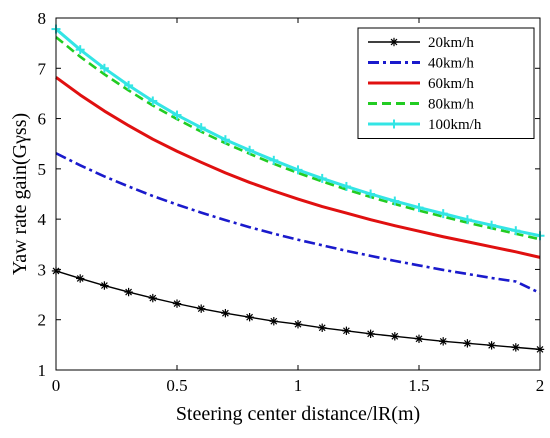 The width and height of the screenshot is (550, 438). I want to click on legend-label-2: 60km/h, so click(451, 84).